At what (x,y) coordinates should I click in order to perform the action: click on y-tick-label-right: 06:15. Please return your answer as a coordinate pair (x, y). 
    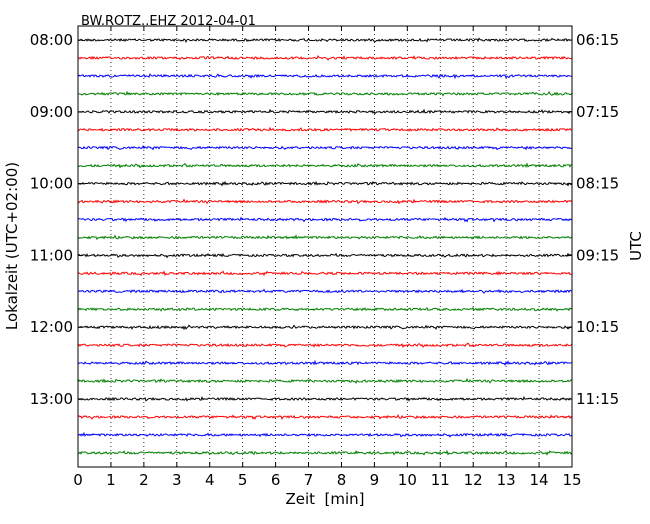
    Looking at the image, I should click on (597, 40).